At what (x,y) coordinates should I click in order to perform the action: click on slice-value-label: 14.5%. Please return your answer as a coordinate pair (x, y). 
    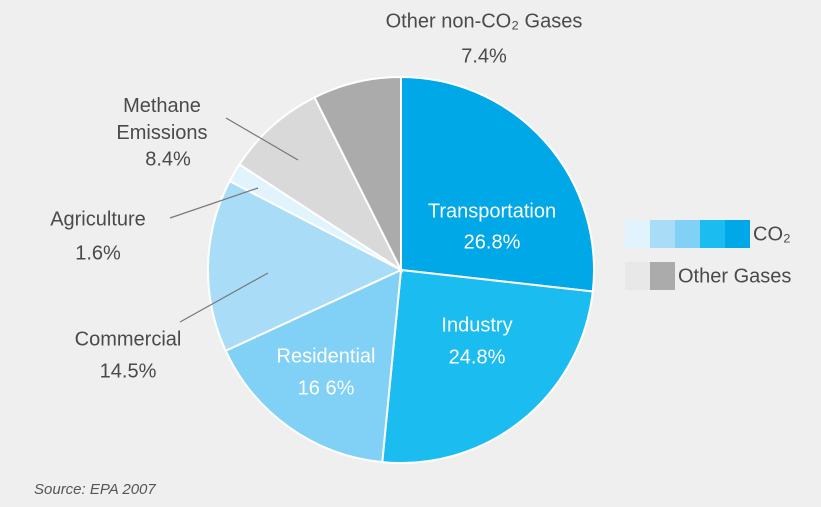
    Looking at the image, I should click on (128, 371).